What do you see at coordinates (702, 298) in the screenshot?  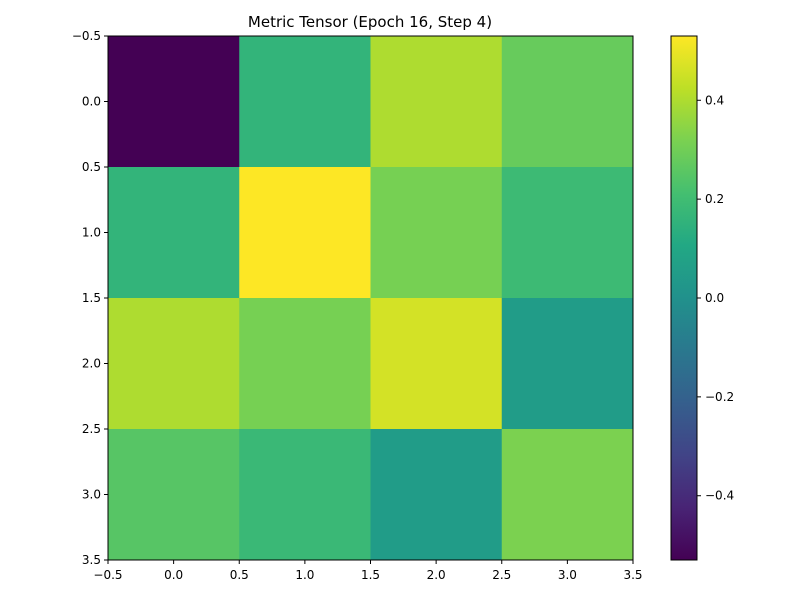 I see `colorbar: −0.4 −0.2 0.0 0.2 0.4` at bounding box center [702, 298].